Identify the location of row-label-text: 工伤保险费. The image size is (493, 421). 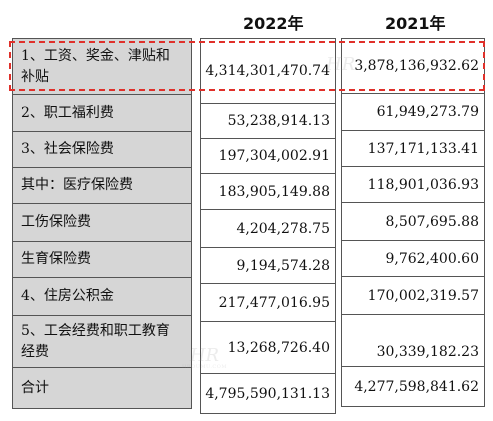
(56, 222).